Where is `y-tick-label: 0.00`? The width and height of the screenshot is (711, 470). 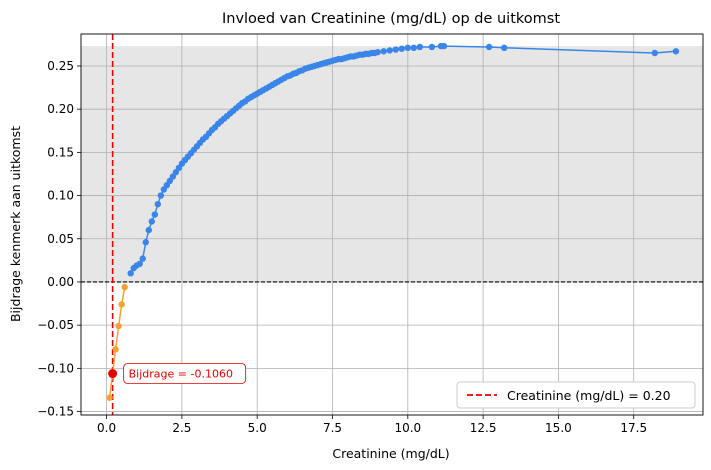
y-tick-label: 0.00 is located at coordinates (60, 282).